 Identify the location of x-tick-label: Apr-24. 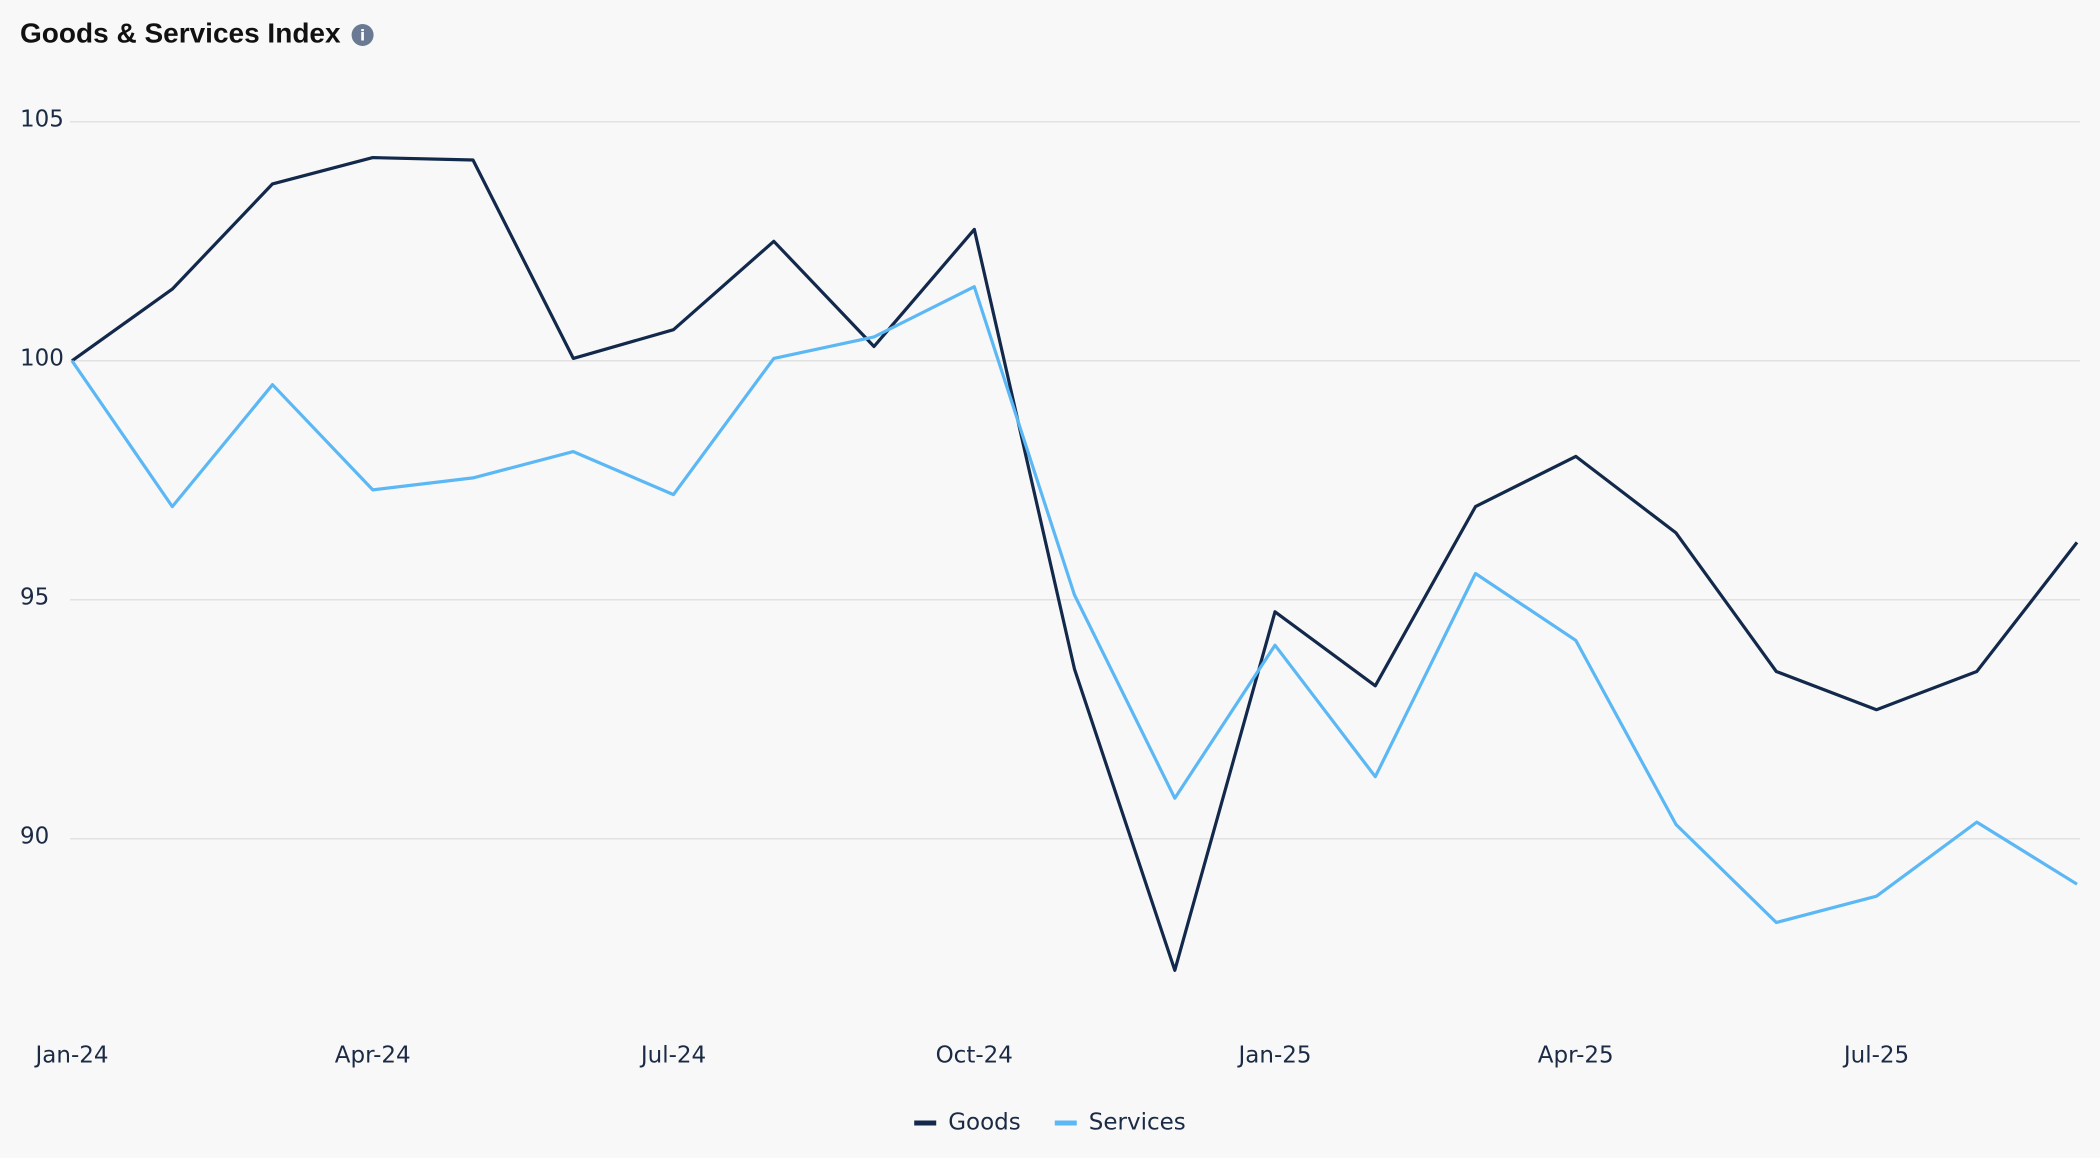
(373, 1056).